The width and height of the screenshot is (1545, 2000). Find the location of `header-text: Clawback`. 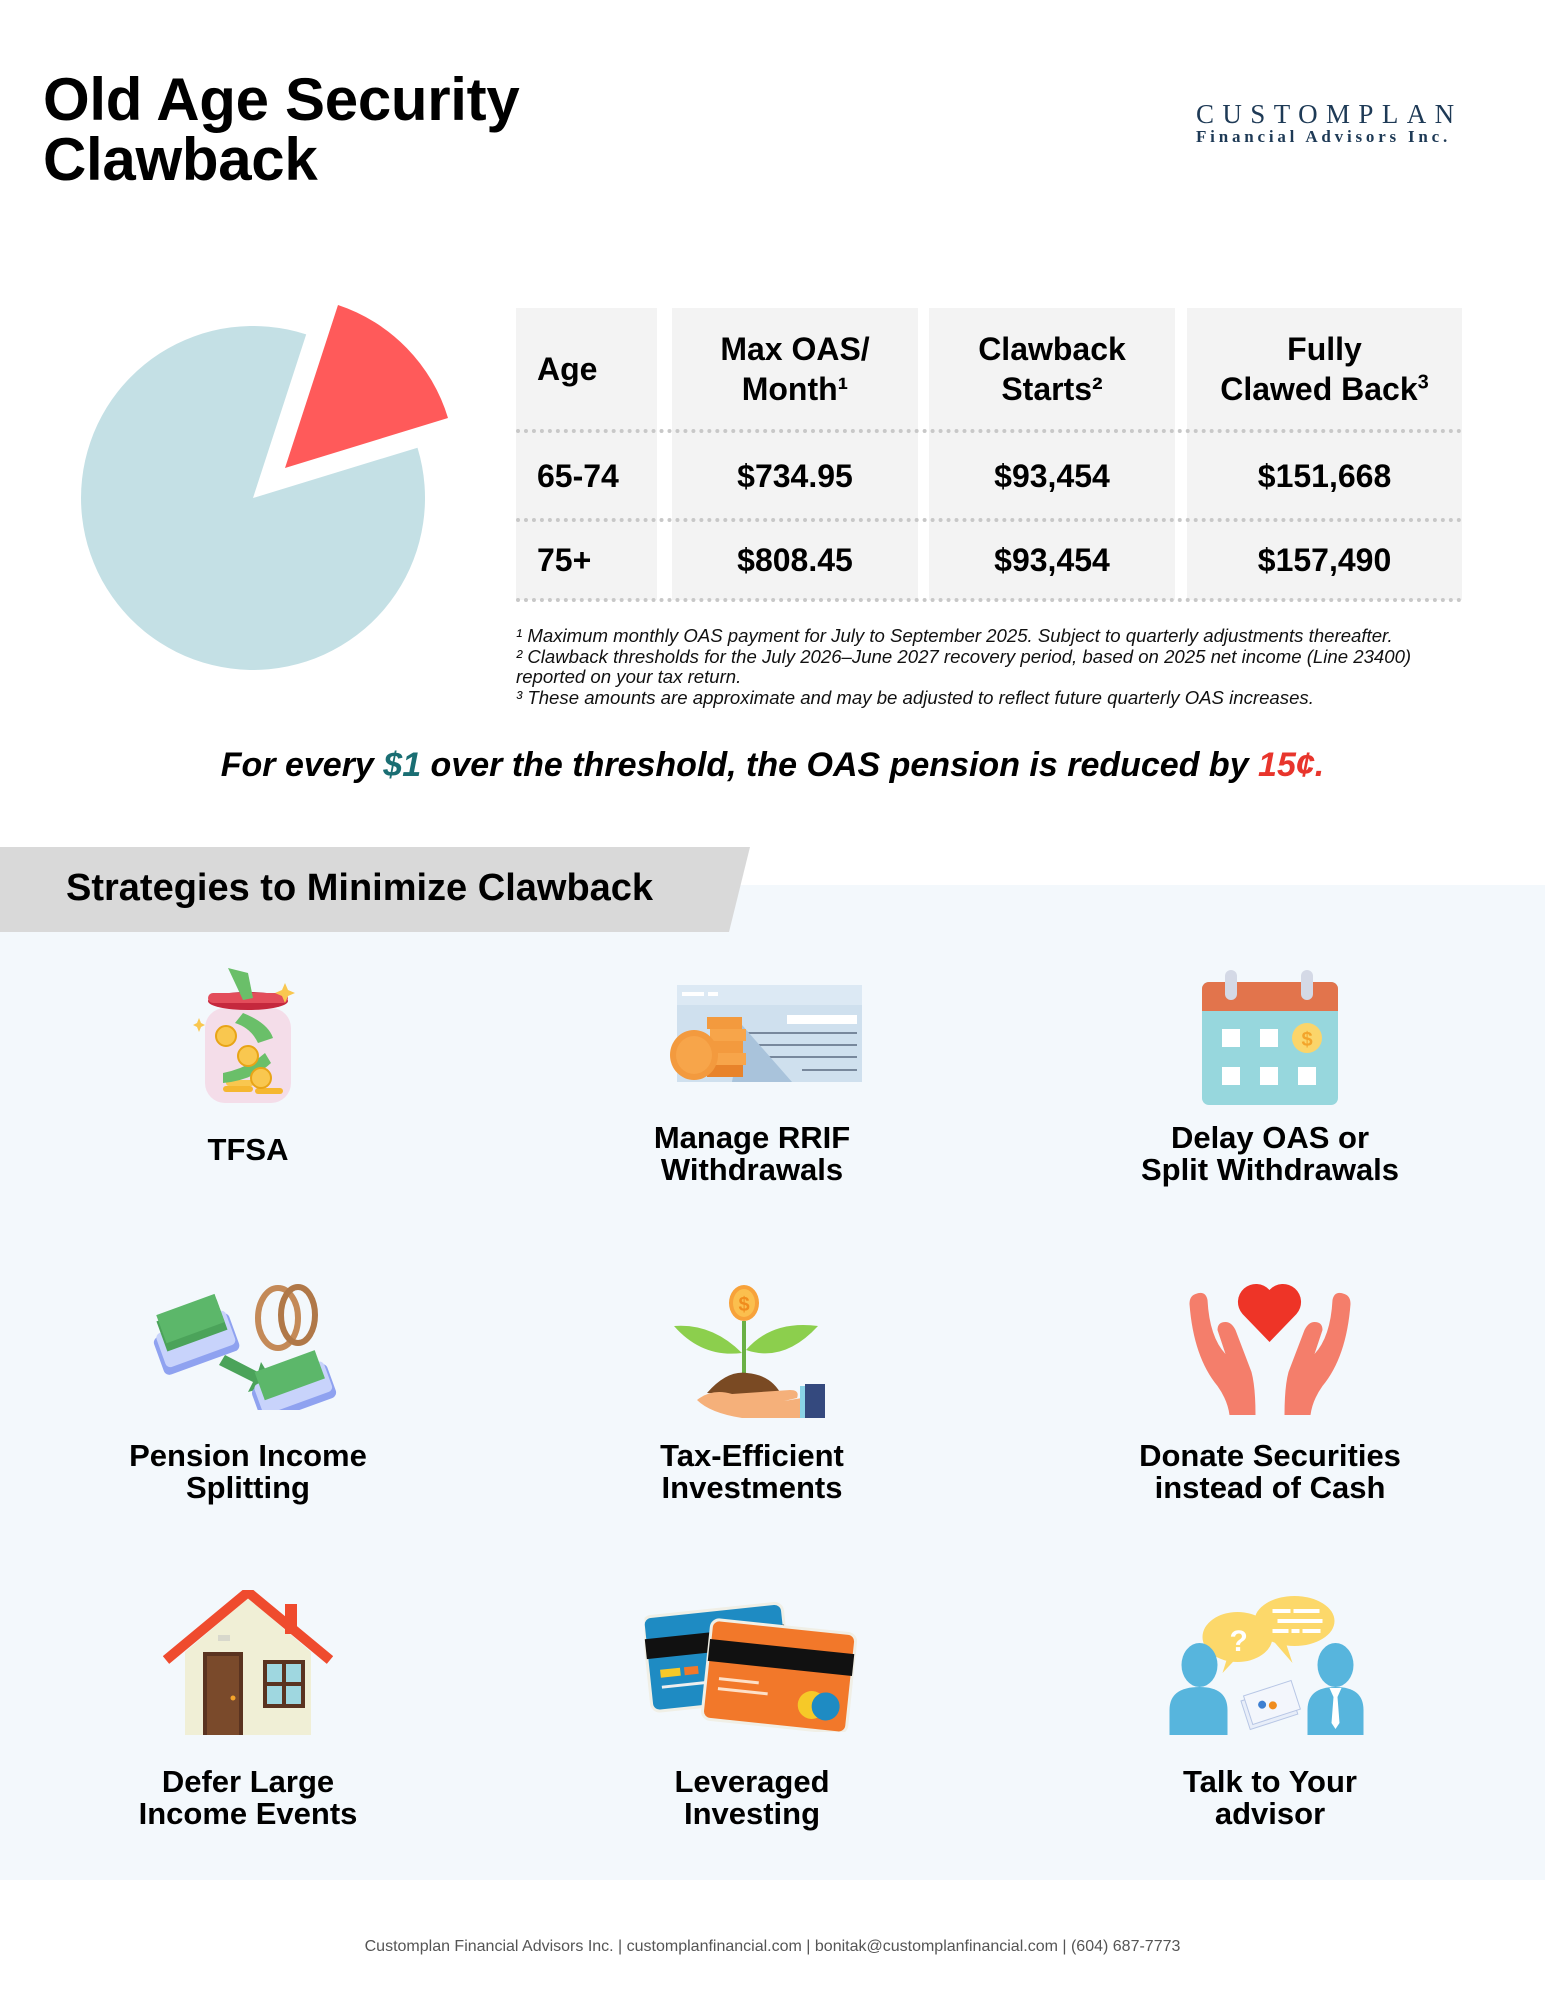

header-text: Clawback is located at coordinates (1052, 348).